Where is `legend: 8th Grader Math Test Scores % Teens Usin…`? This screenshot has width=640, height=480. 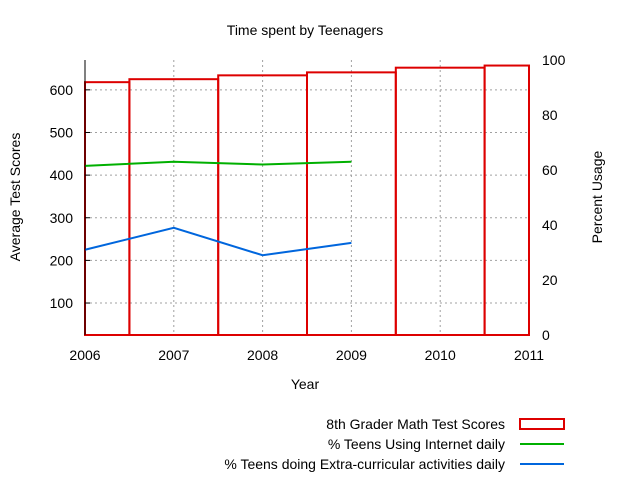 legend: 8th Grader Math Test Scores % Teens Usin… is located at coordinates (394, 444).